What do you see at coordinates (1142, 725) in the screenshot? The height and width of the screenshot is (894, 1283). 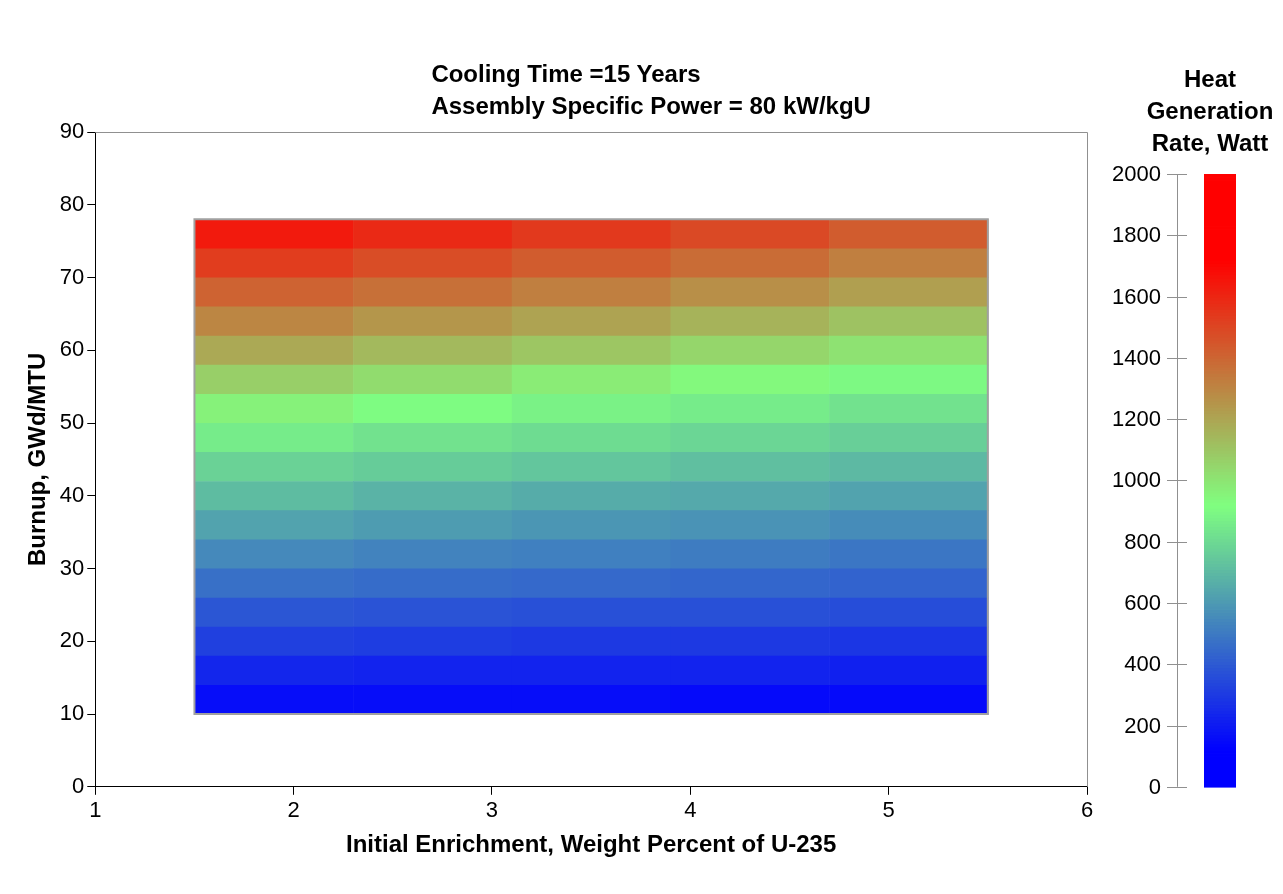 I see `color-bar-label: 200` at bounding box center [1142, 725].